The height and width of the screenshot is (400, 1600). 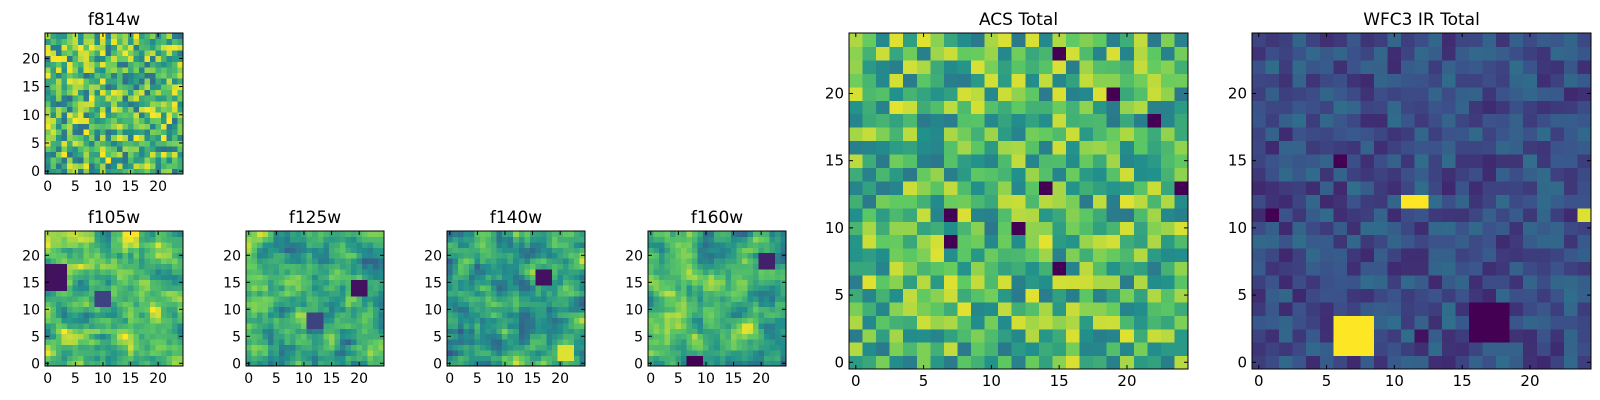 What do you see at coordinates (433, 256) in the screenshot?
I see `y-tick-label: 20` at bounding box center [433, 256].